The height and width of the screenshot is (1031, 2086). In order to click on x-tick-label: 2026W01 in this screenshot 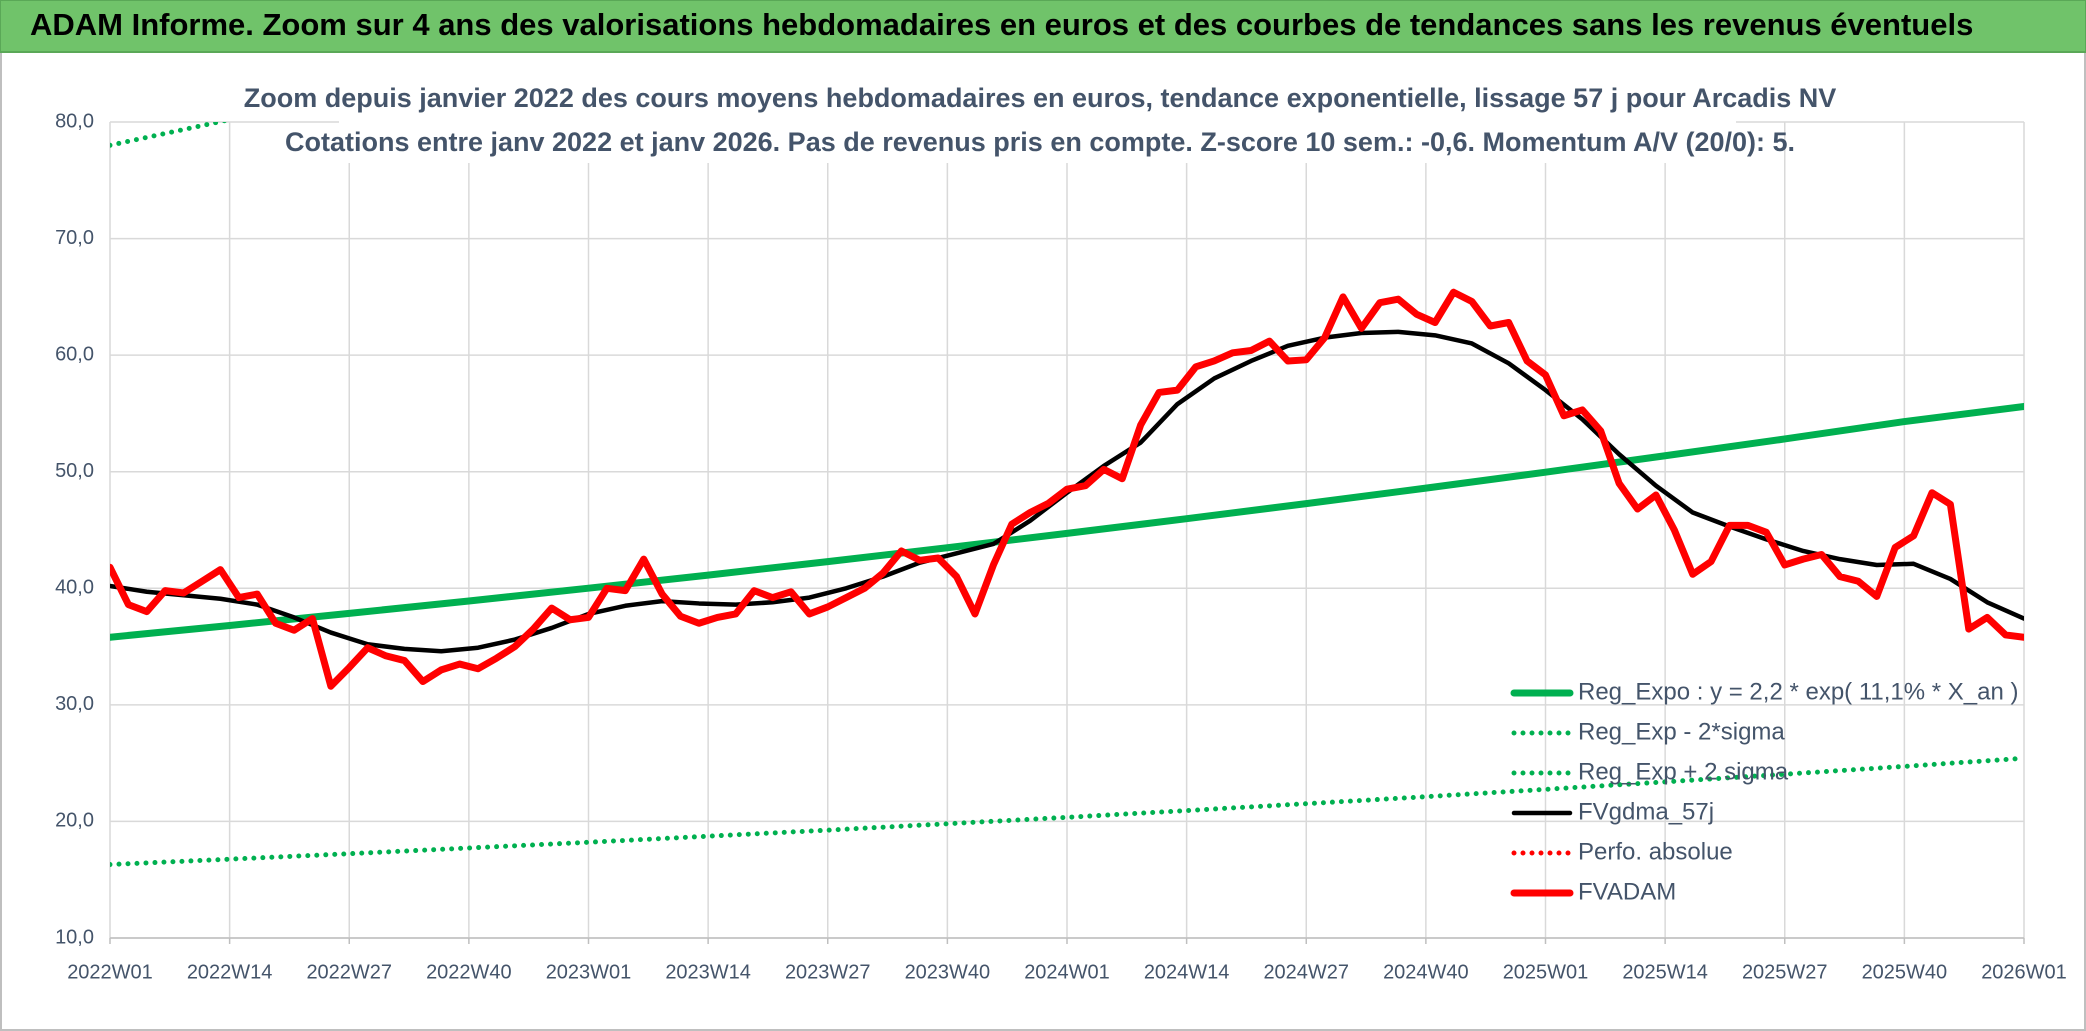, I will do `click(2024, 972)`.